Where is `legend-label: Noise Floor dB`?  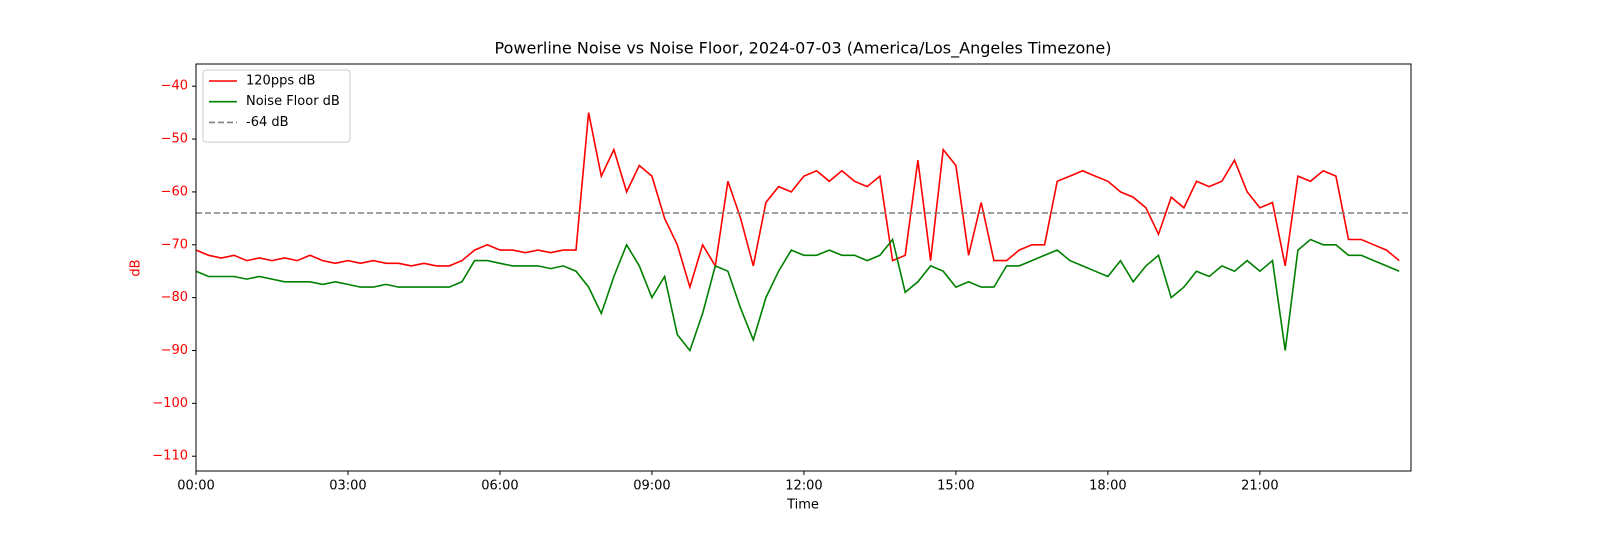 legend-label: Noise Floor dB is located at coordinates (293, 101).